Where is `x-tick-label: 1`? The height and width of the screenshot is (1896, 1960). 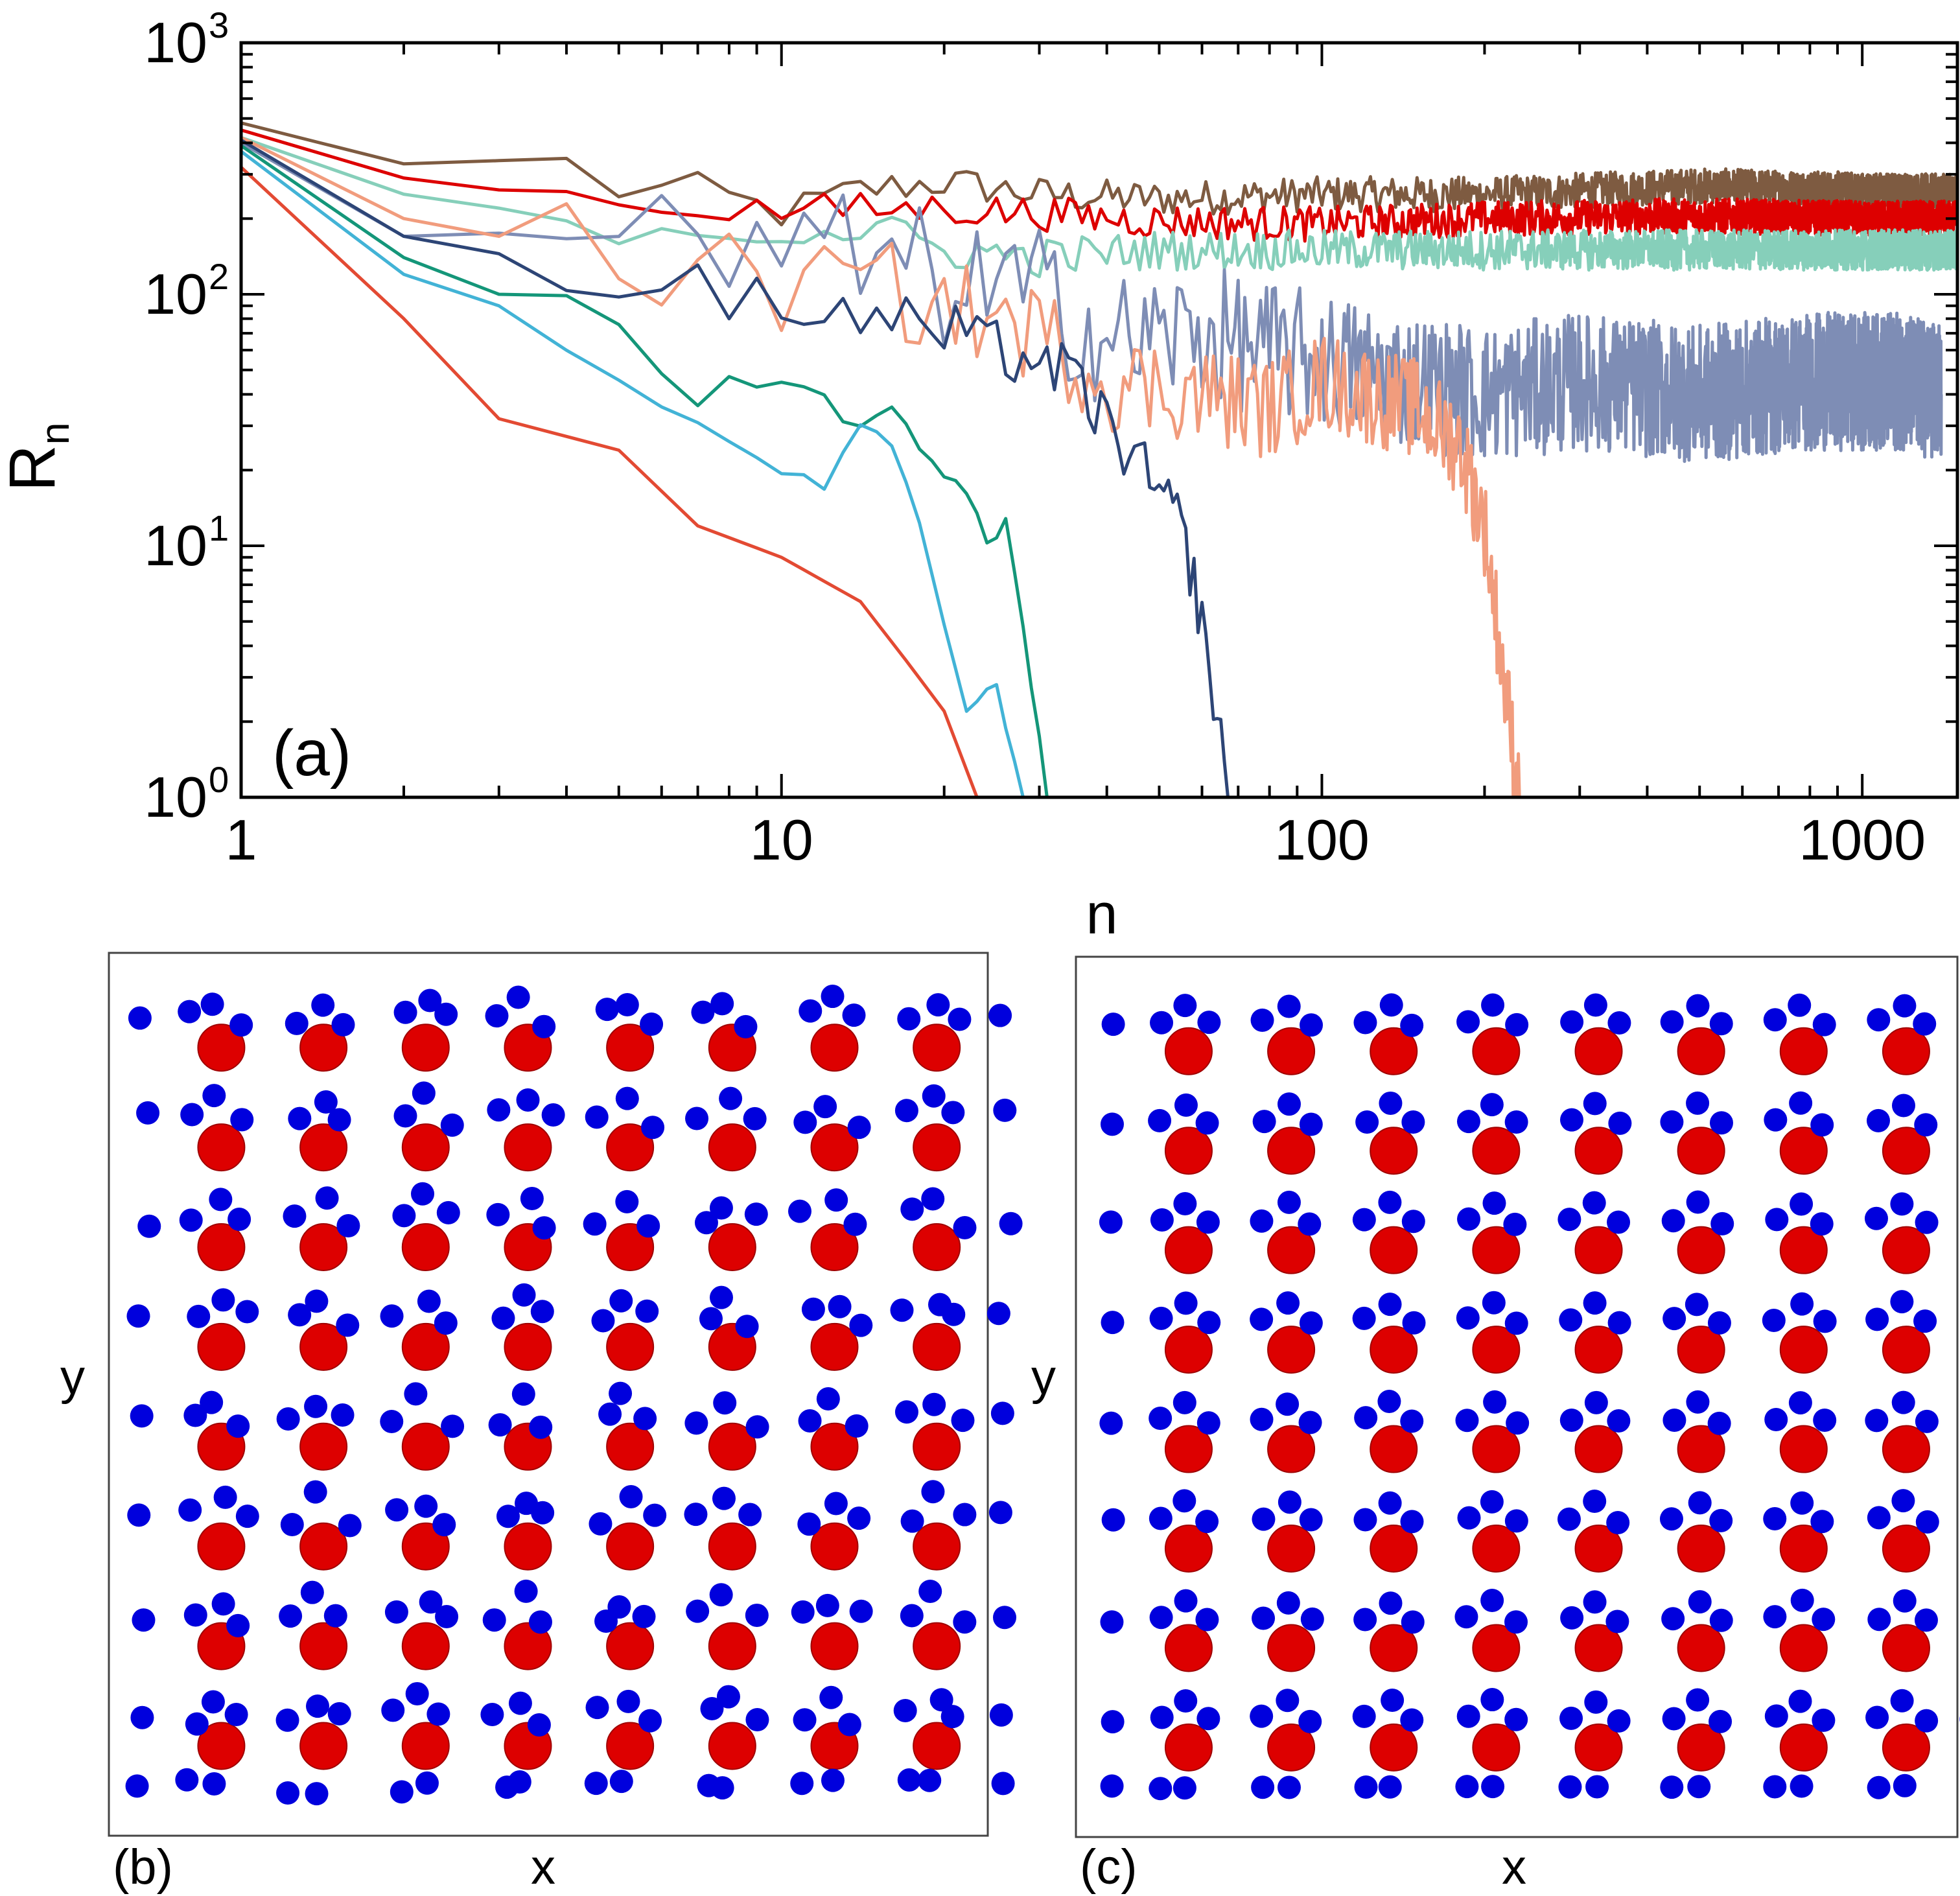
x-tick-label: 1 is located at coordinates (241, 840).